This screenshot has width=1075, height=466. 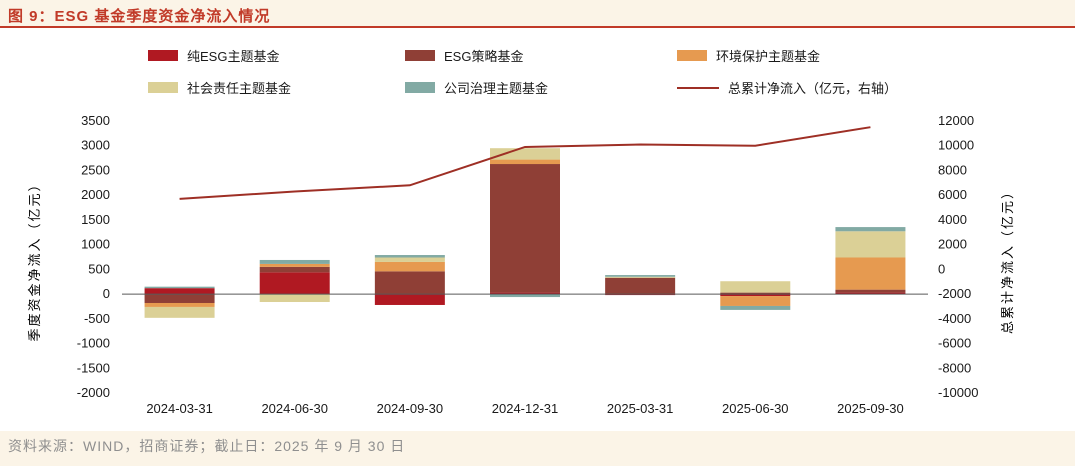 What do you see at coordinates (952, 244) in the screenshot?
I see `right-axis-tick-label: 2000` at bounding box center [952, 244].